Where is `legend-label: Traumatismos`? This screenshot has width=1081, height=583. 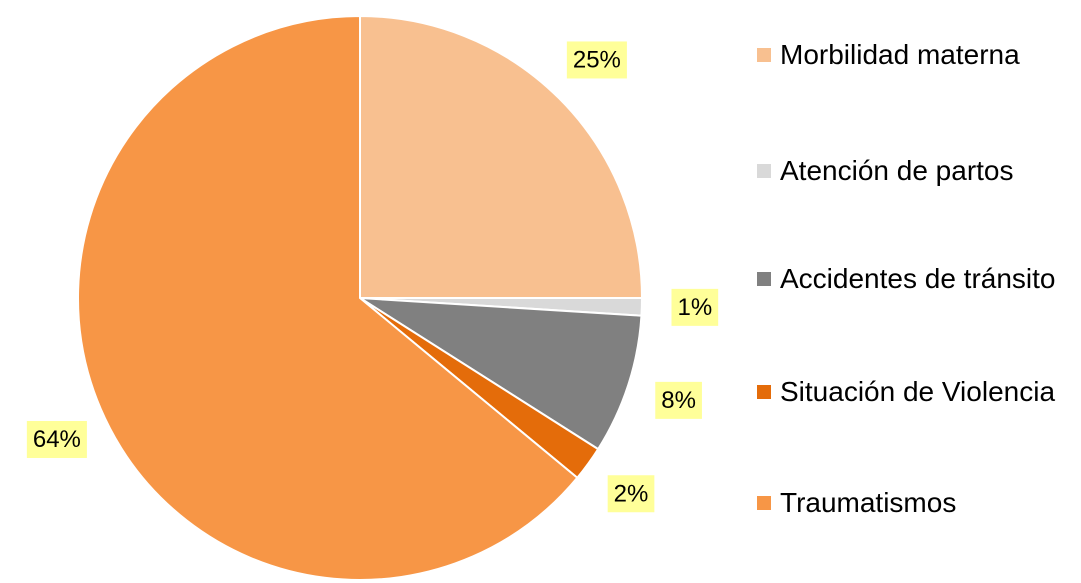
legend-label: Traumatismos is located at coordinates (868, 502).